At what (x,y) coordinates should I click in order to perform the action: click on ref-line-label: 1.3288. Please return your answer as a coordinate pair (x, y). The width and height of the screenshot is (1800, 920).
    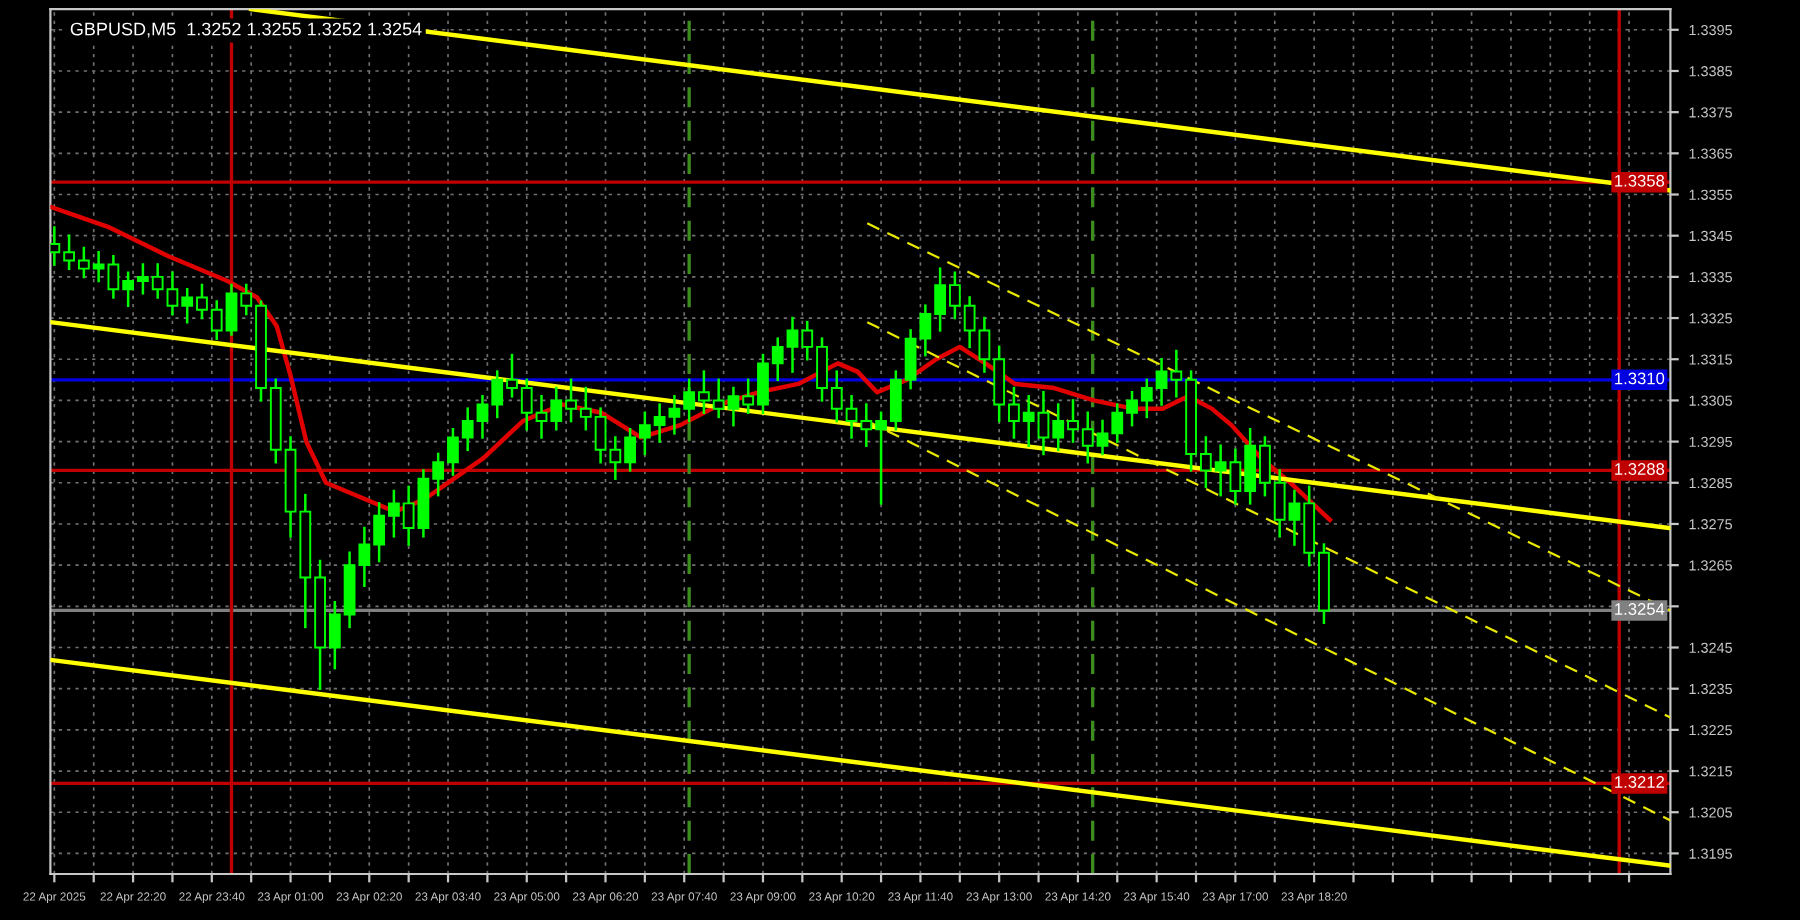
    Looking at the image, I should click on (1640, 469).